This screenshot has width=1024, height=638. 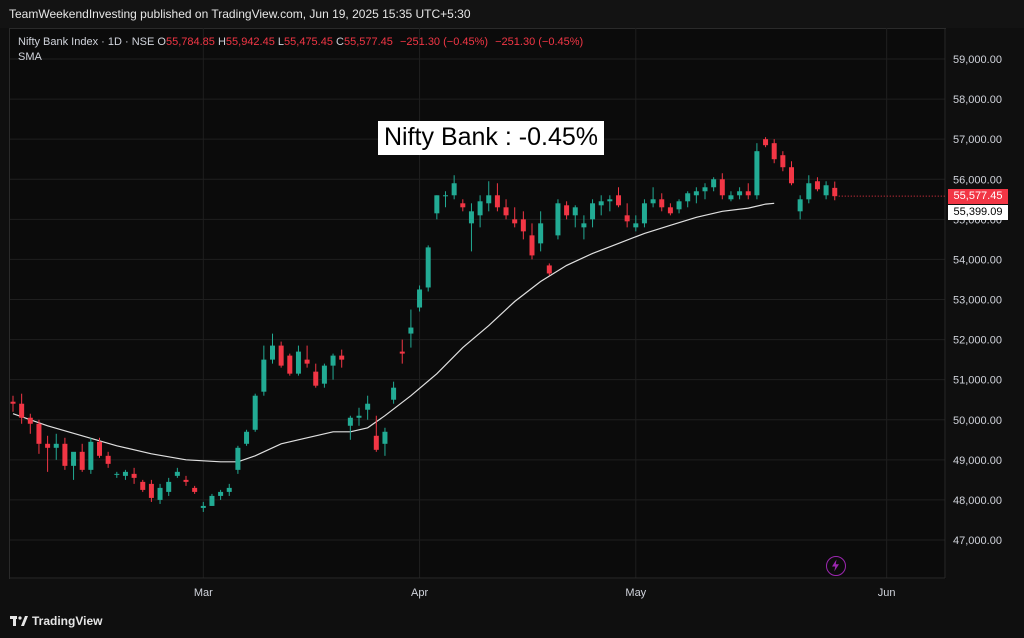 I want to click on annotation-label: Nifty Bank : -0.45%, so click(x=491, y=138).